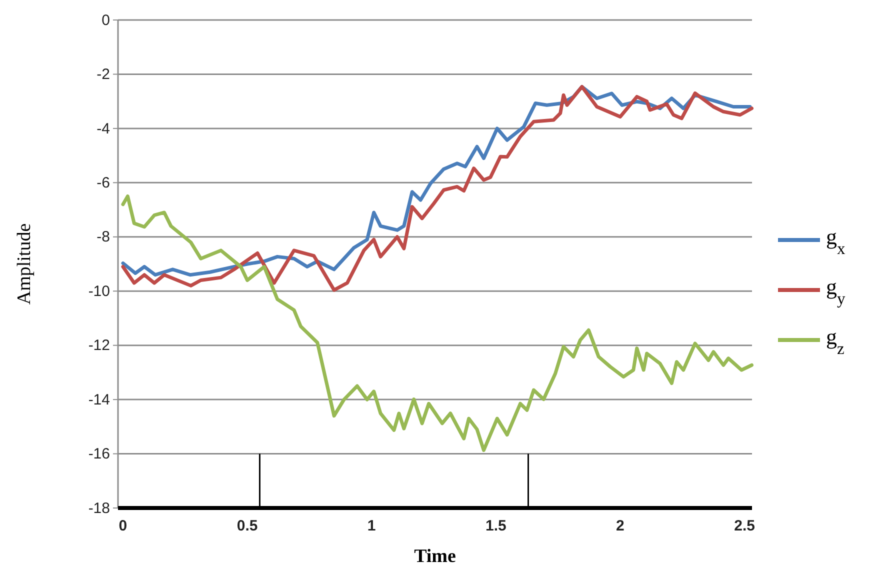  Describe the element at coordinates (103, 237) in the screenshot. I see `y-tick-label: -8` at that location.